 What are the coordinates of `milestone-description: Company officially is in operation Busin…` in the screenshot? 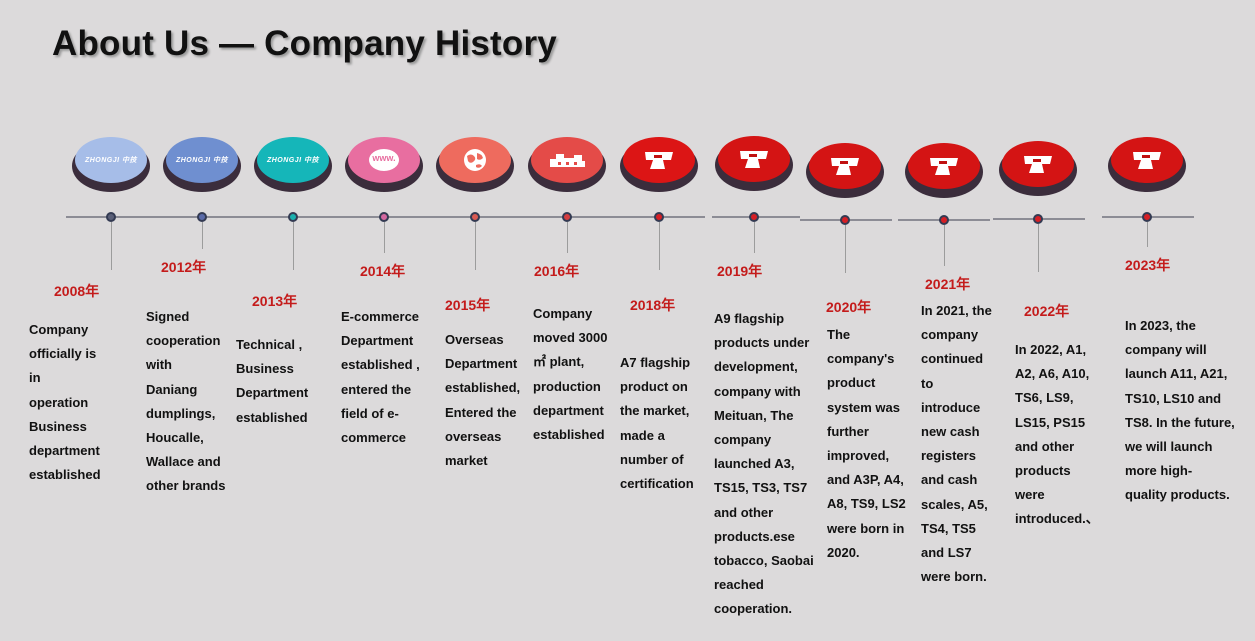 It's located at (65, 402).